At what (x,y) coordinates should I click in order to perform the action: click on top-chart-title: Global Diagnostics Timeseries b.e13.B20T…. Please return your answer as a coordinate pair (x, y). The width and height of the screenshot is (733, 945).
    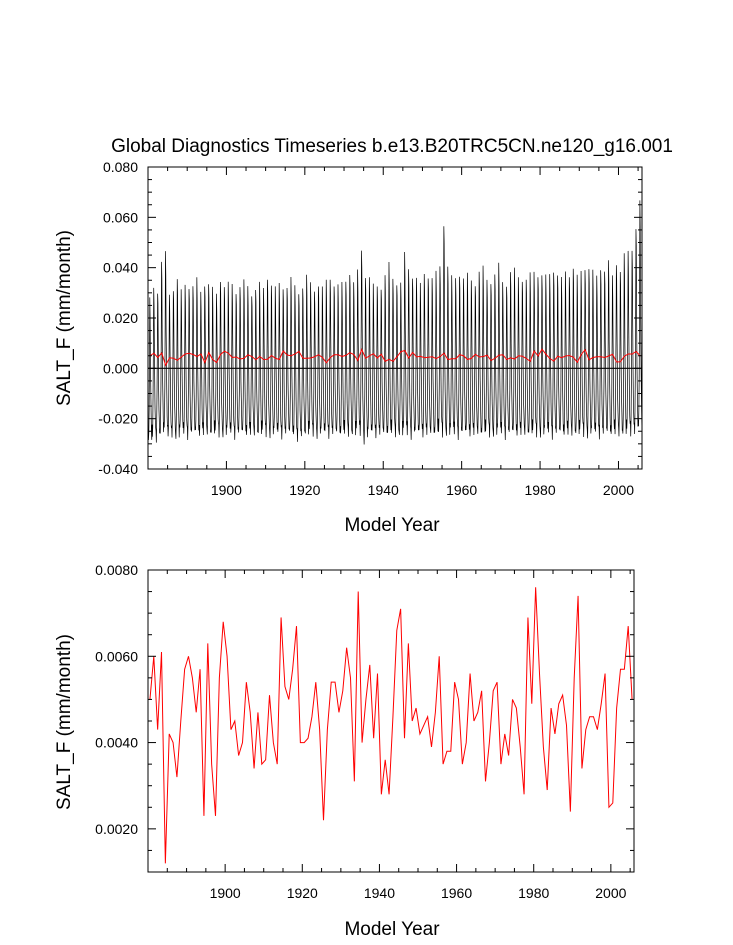
    Looking at the image, I should click on (392, 146).